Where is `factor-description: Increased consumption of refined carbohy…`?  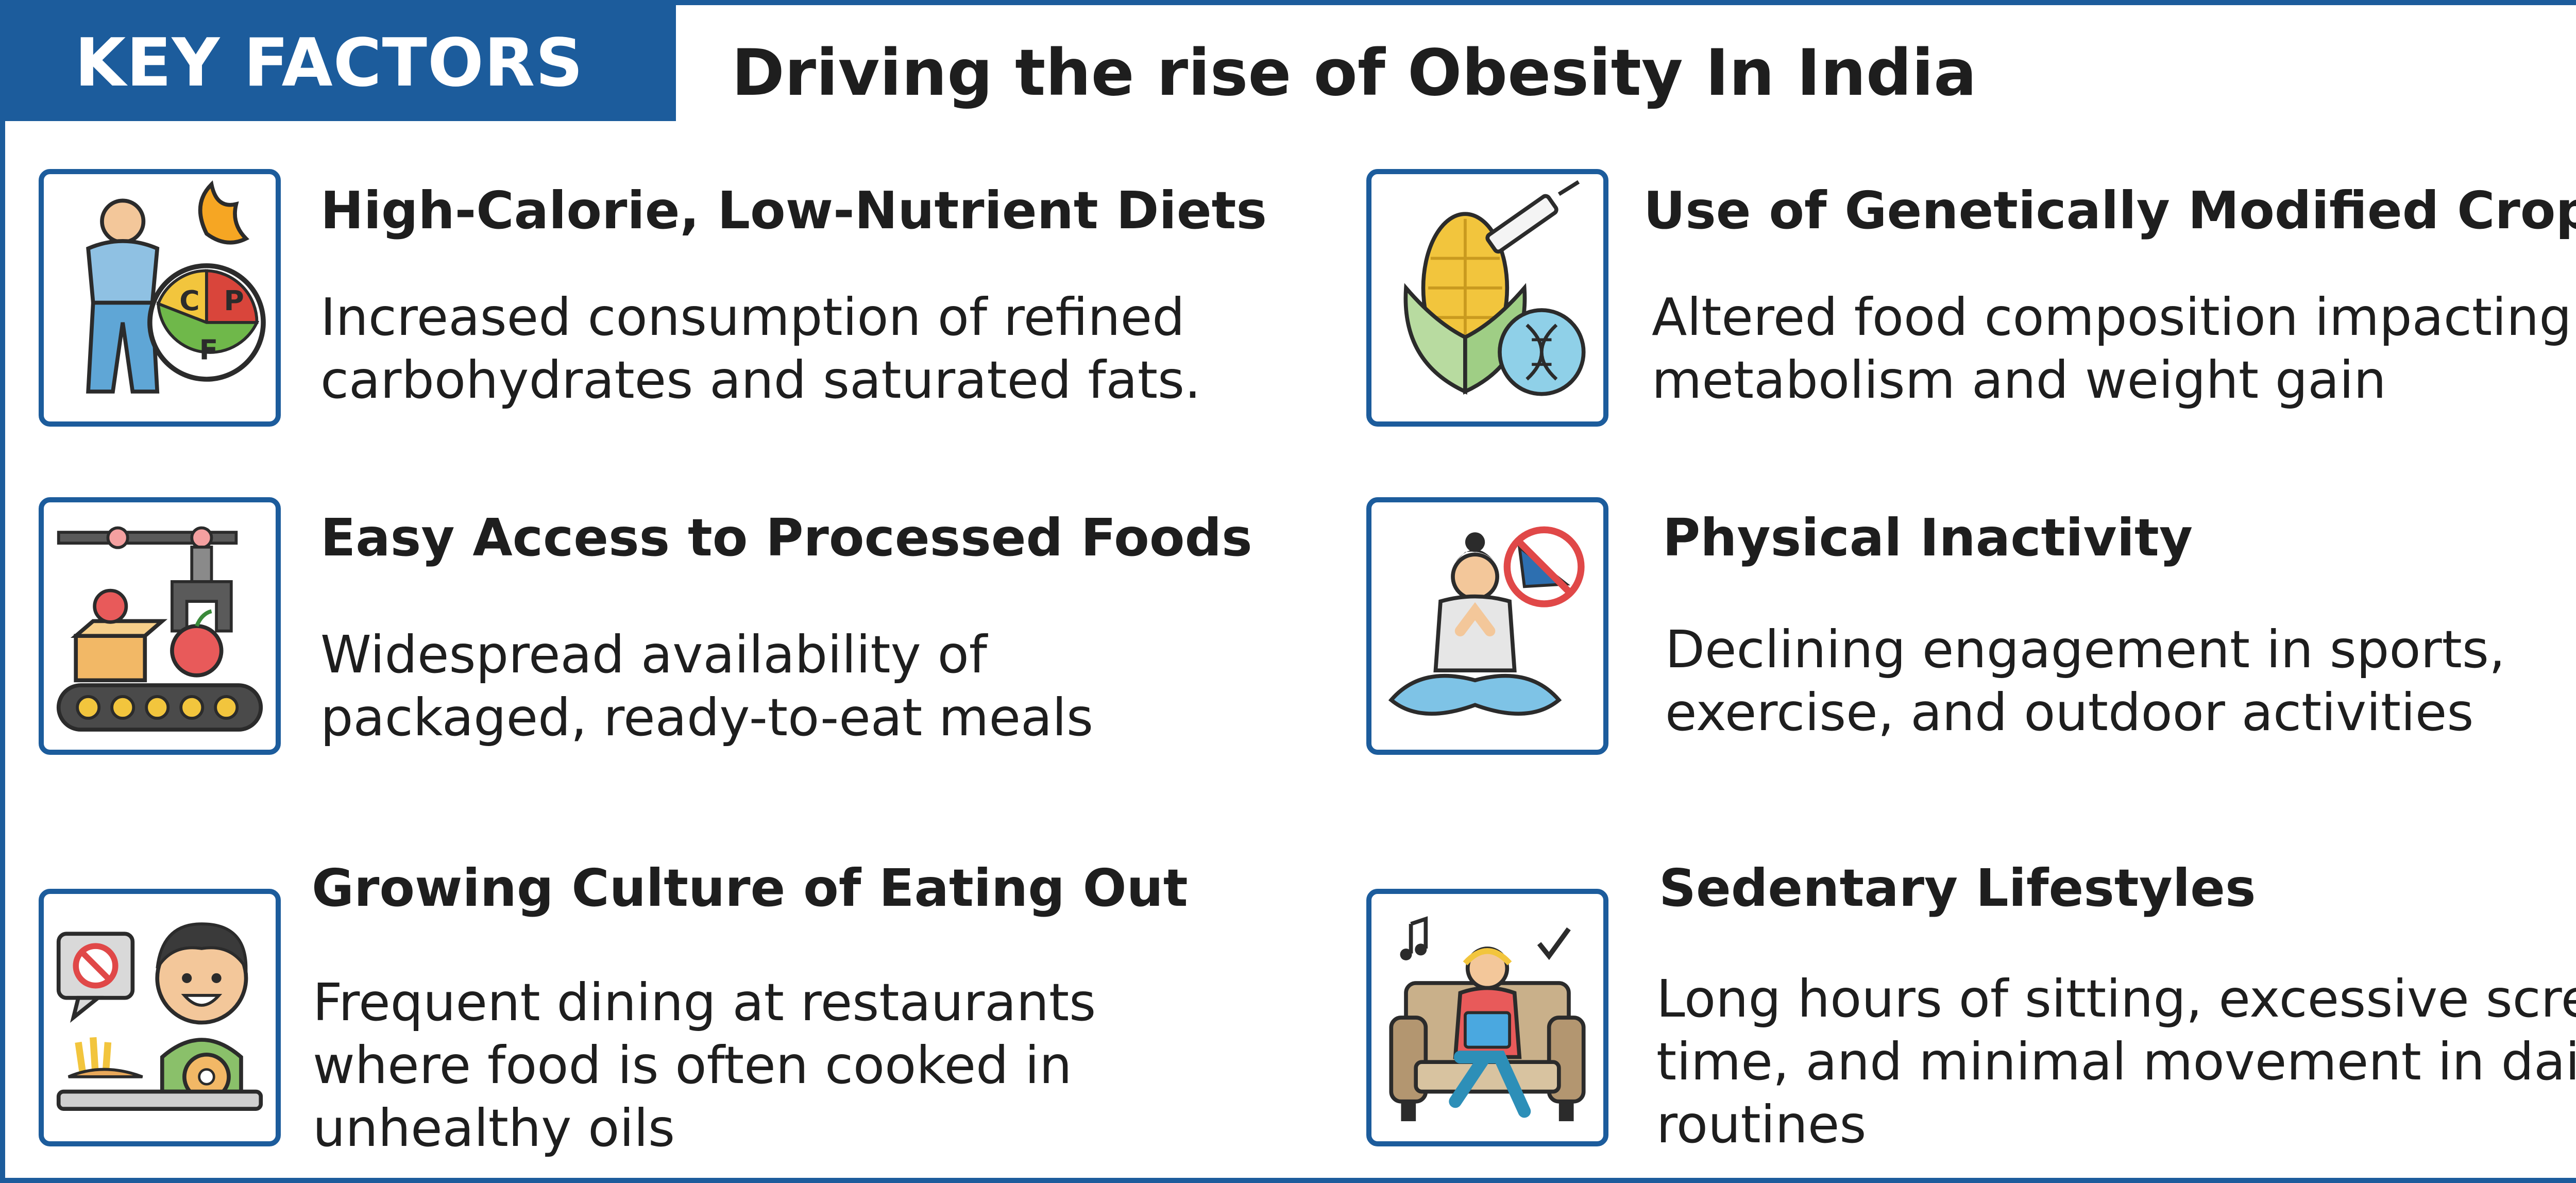 factor-description: Increased consumption of refined carbohy… is located at coordinates (761, 349).